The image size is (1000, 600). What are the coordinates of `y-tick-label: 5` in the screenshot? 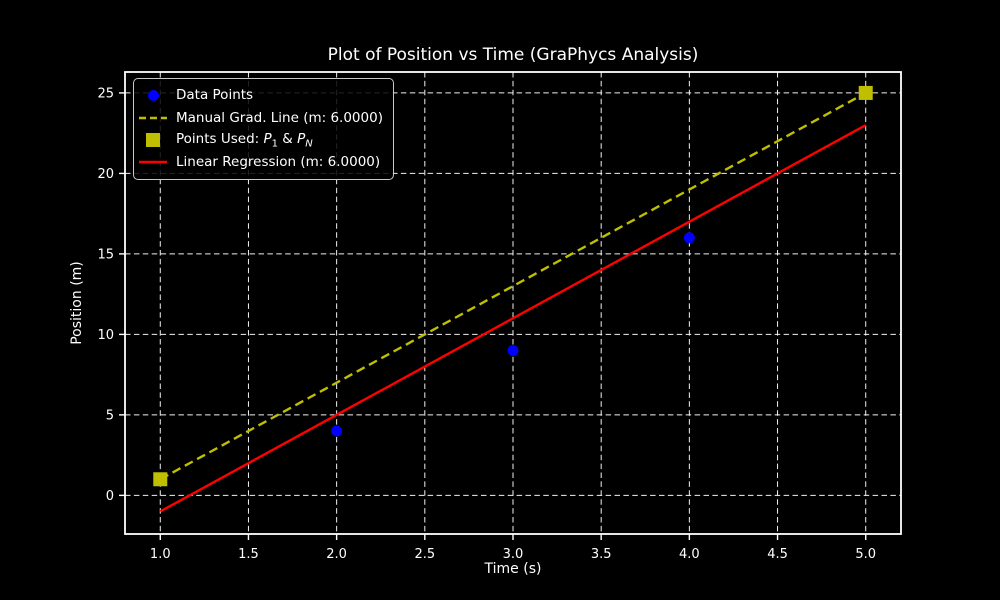 It's located at (110, 415).